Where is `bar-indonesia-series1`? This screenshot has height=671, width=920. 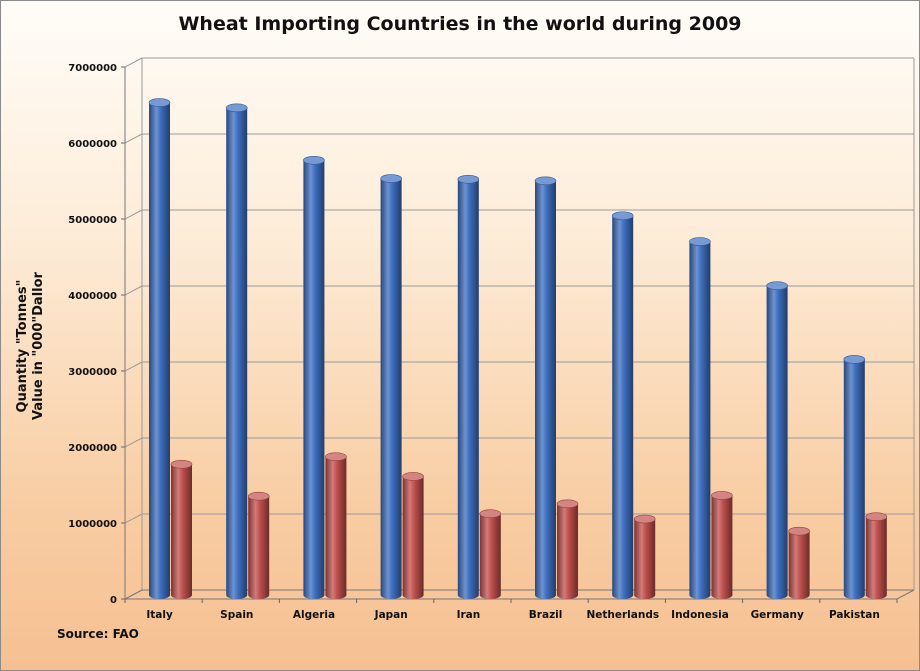 bar-indonesia-series1 is located at coordinates (700, 420).